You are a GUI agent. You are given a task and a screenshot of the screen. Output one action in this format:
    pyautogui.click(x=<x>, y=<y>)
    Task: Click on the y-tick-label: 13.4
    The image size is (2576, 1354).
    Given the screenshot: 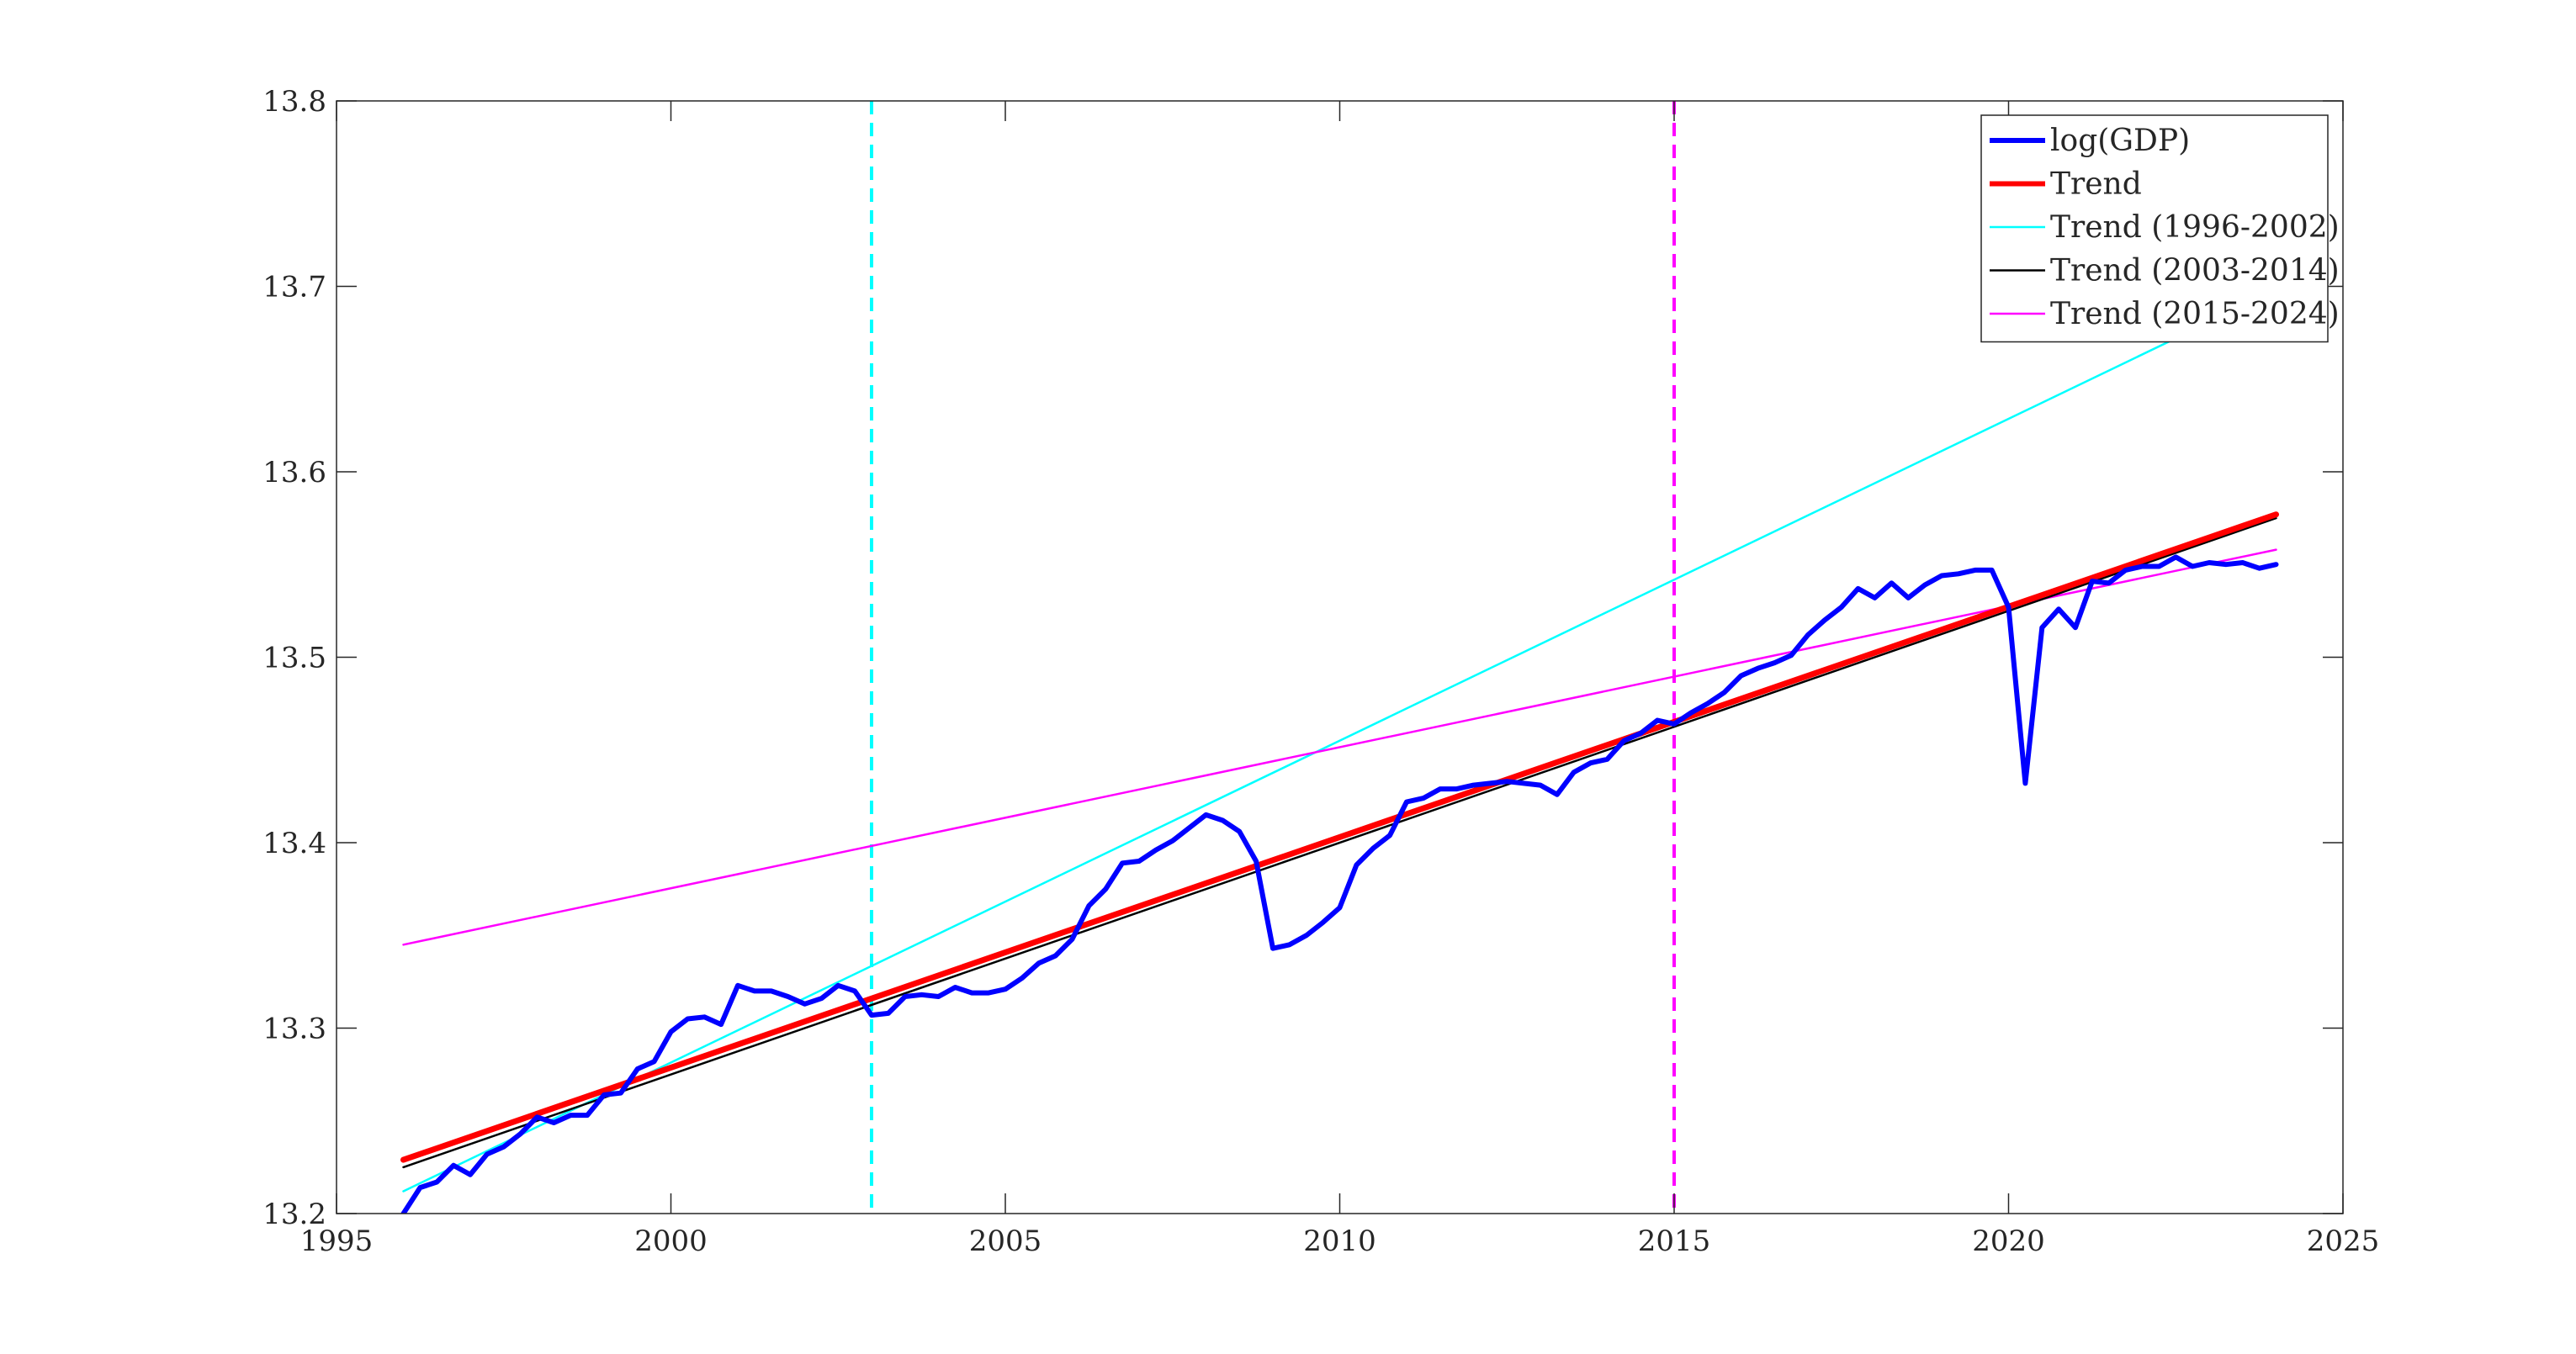 What is the action you would take?
    pyautogui.click(x=294, y=843)
    